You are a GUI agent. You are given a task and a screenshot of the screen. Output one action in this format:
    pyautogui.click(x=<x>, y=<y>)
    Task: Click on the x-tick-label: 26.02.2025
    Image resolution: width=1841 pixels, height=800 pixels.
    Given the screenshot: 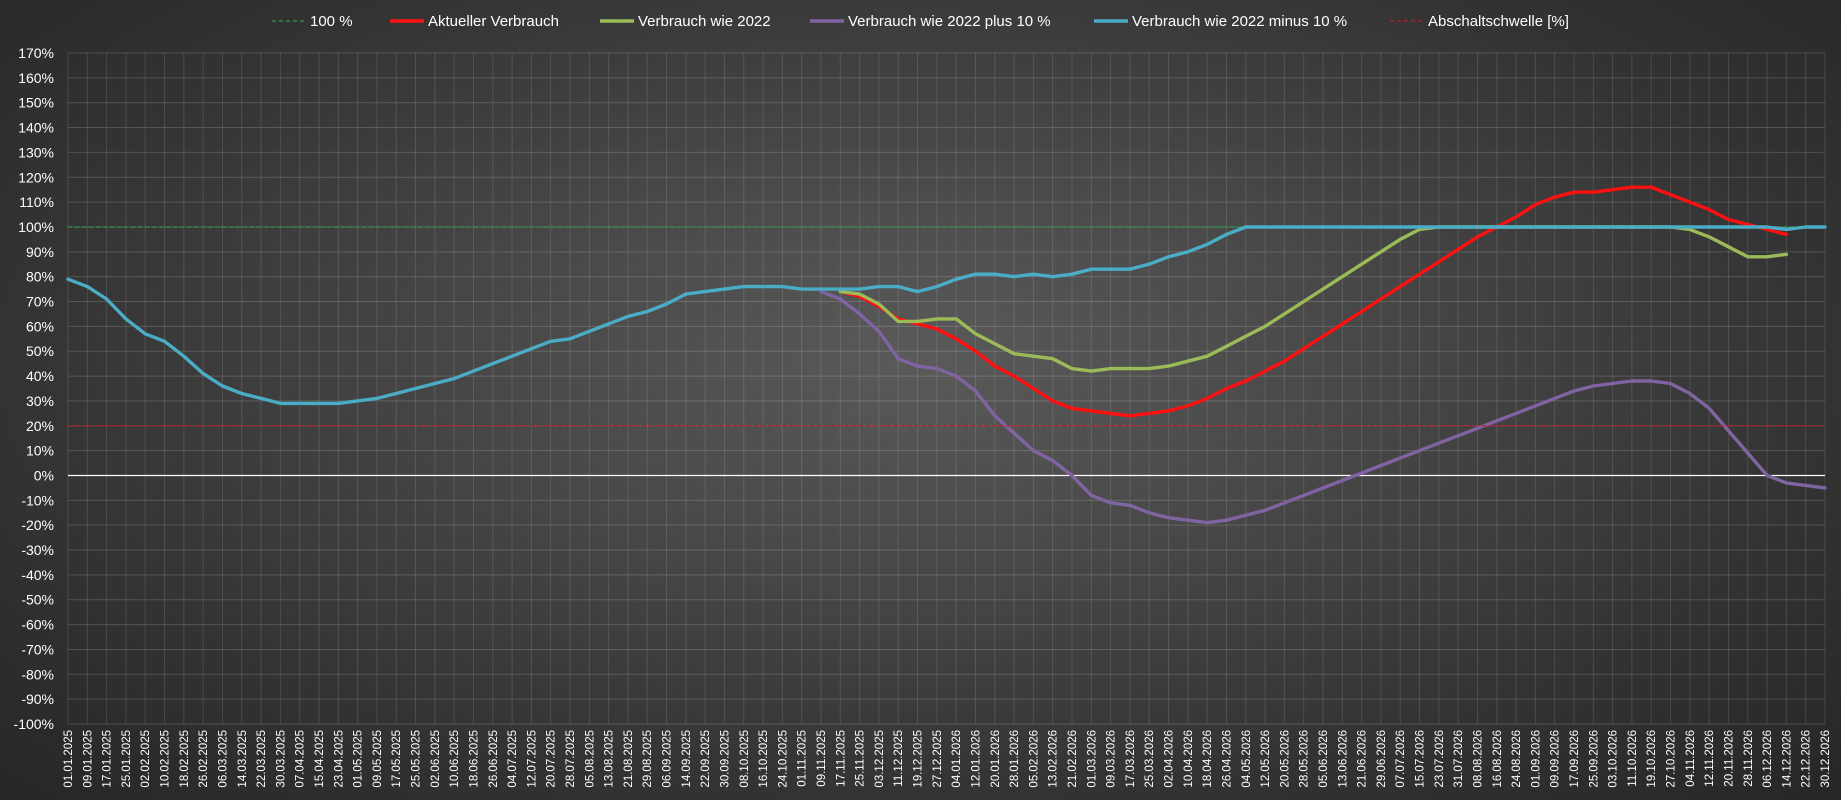 What is the action you would take?
    pyautogui.click(x=204, y=759)
    